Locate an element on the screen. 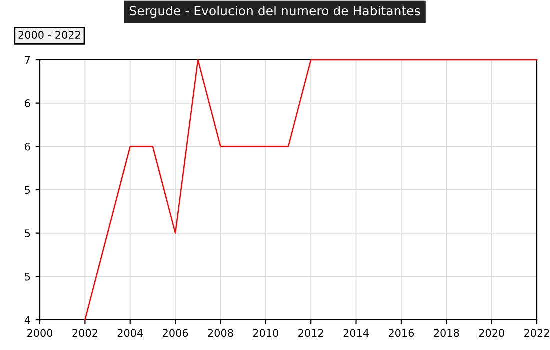  x-tick-label: 2004 is located at coordinates (131, 333).